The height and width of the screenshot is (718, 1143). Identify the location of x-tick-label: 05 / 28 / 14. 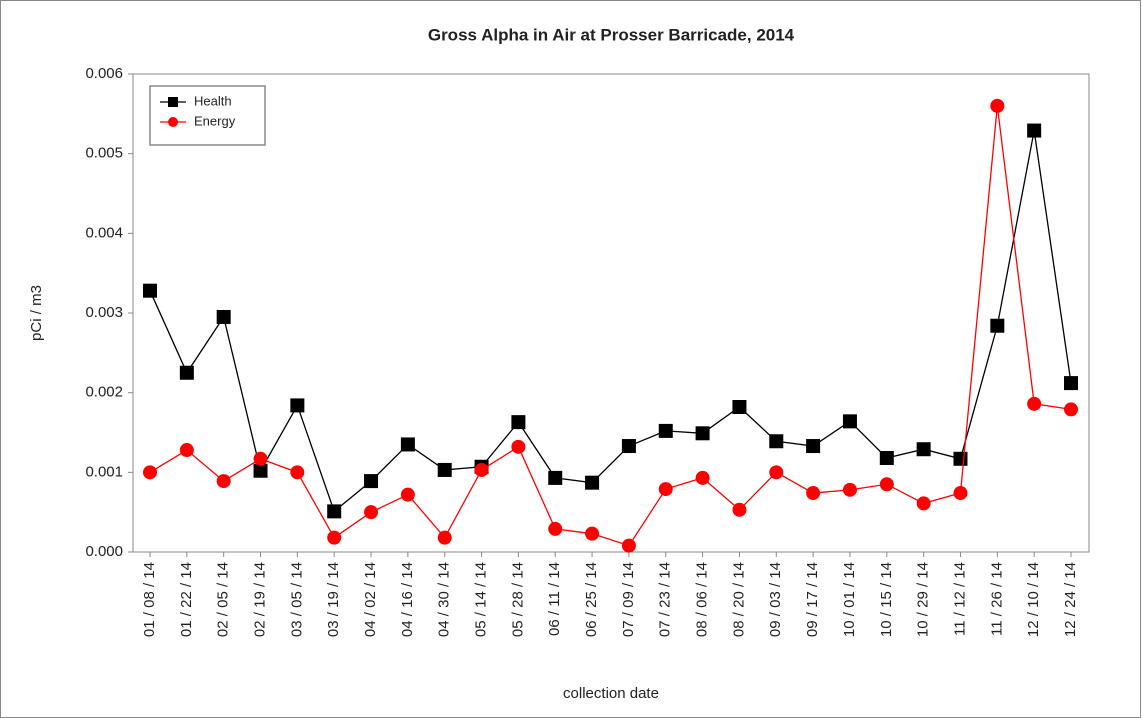
(517, 599).